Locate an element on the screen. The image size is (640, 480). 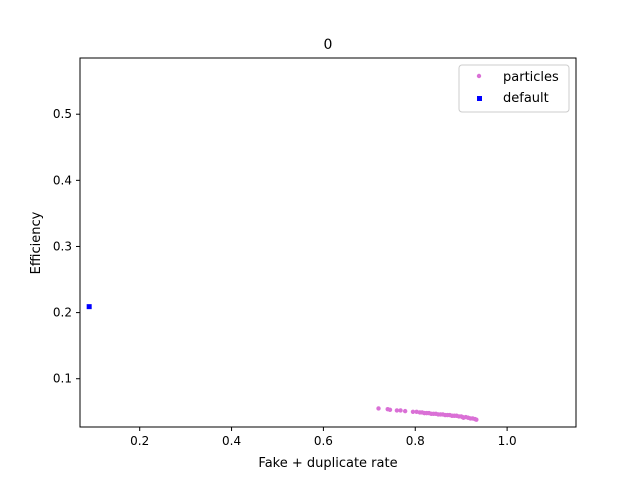
x-tick-label: 1.0 is located at coordinates (507, 441).